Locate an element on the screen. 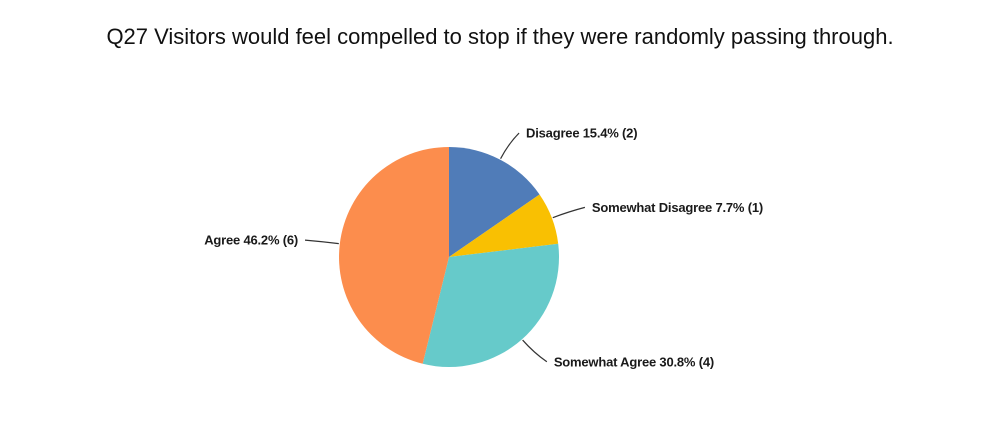 Image resolution: width=1000 pixels, height=430 pixels. pie-label-agree: Agree 46.2% (6) is located at coordinates (251, 240).